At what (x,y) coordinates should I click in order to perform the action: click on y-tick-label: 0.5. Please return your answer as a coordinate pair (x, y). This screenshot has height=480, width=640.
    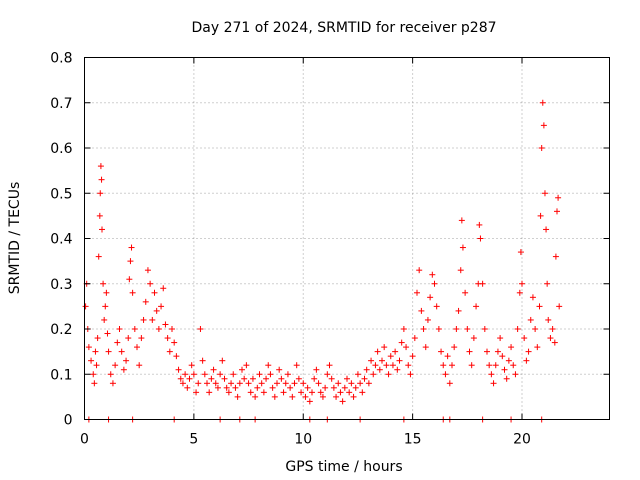
    Looking at the image, I should click on (61, 194).